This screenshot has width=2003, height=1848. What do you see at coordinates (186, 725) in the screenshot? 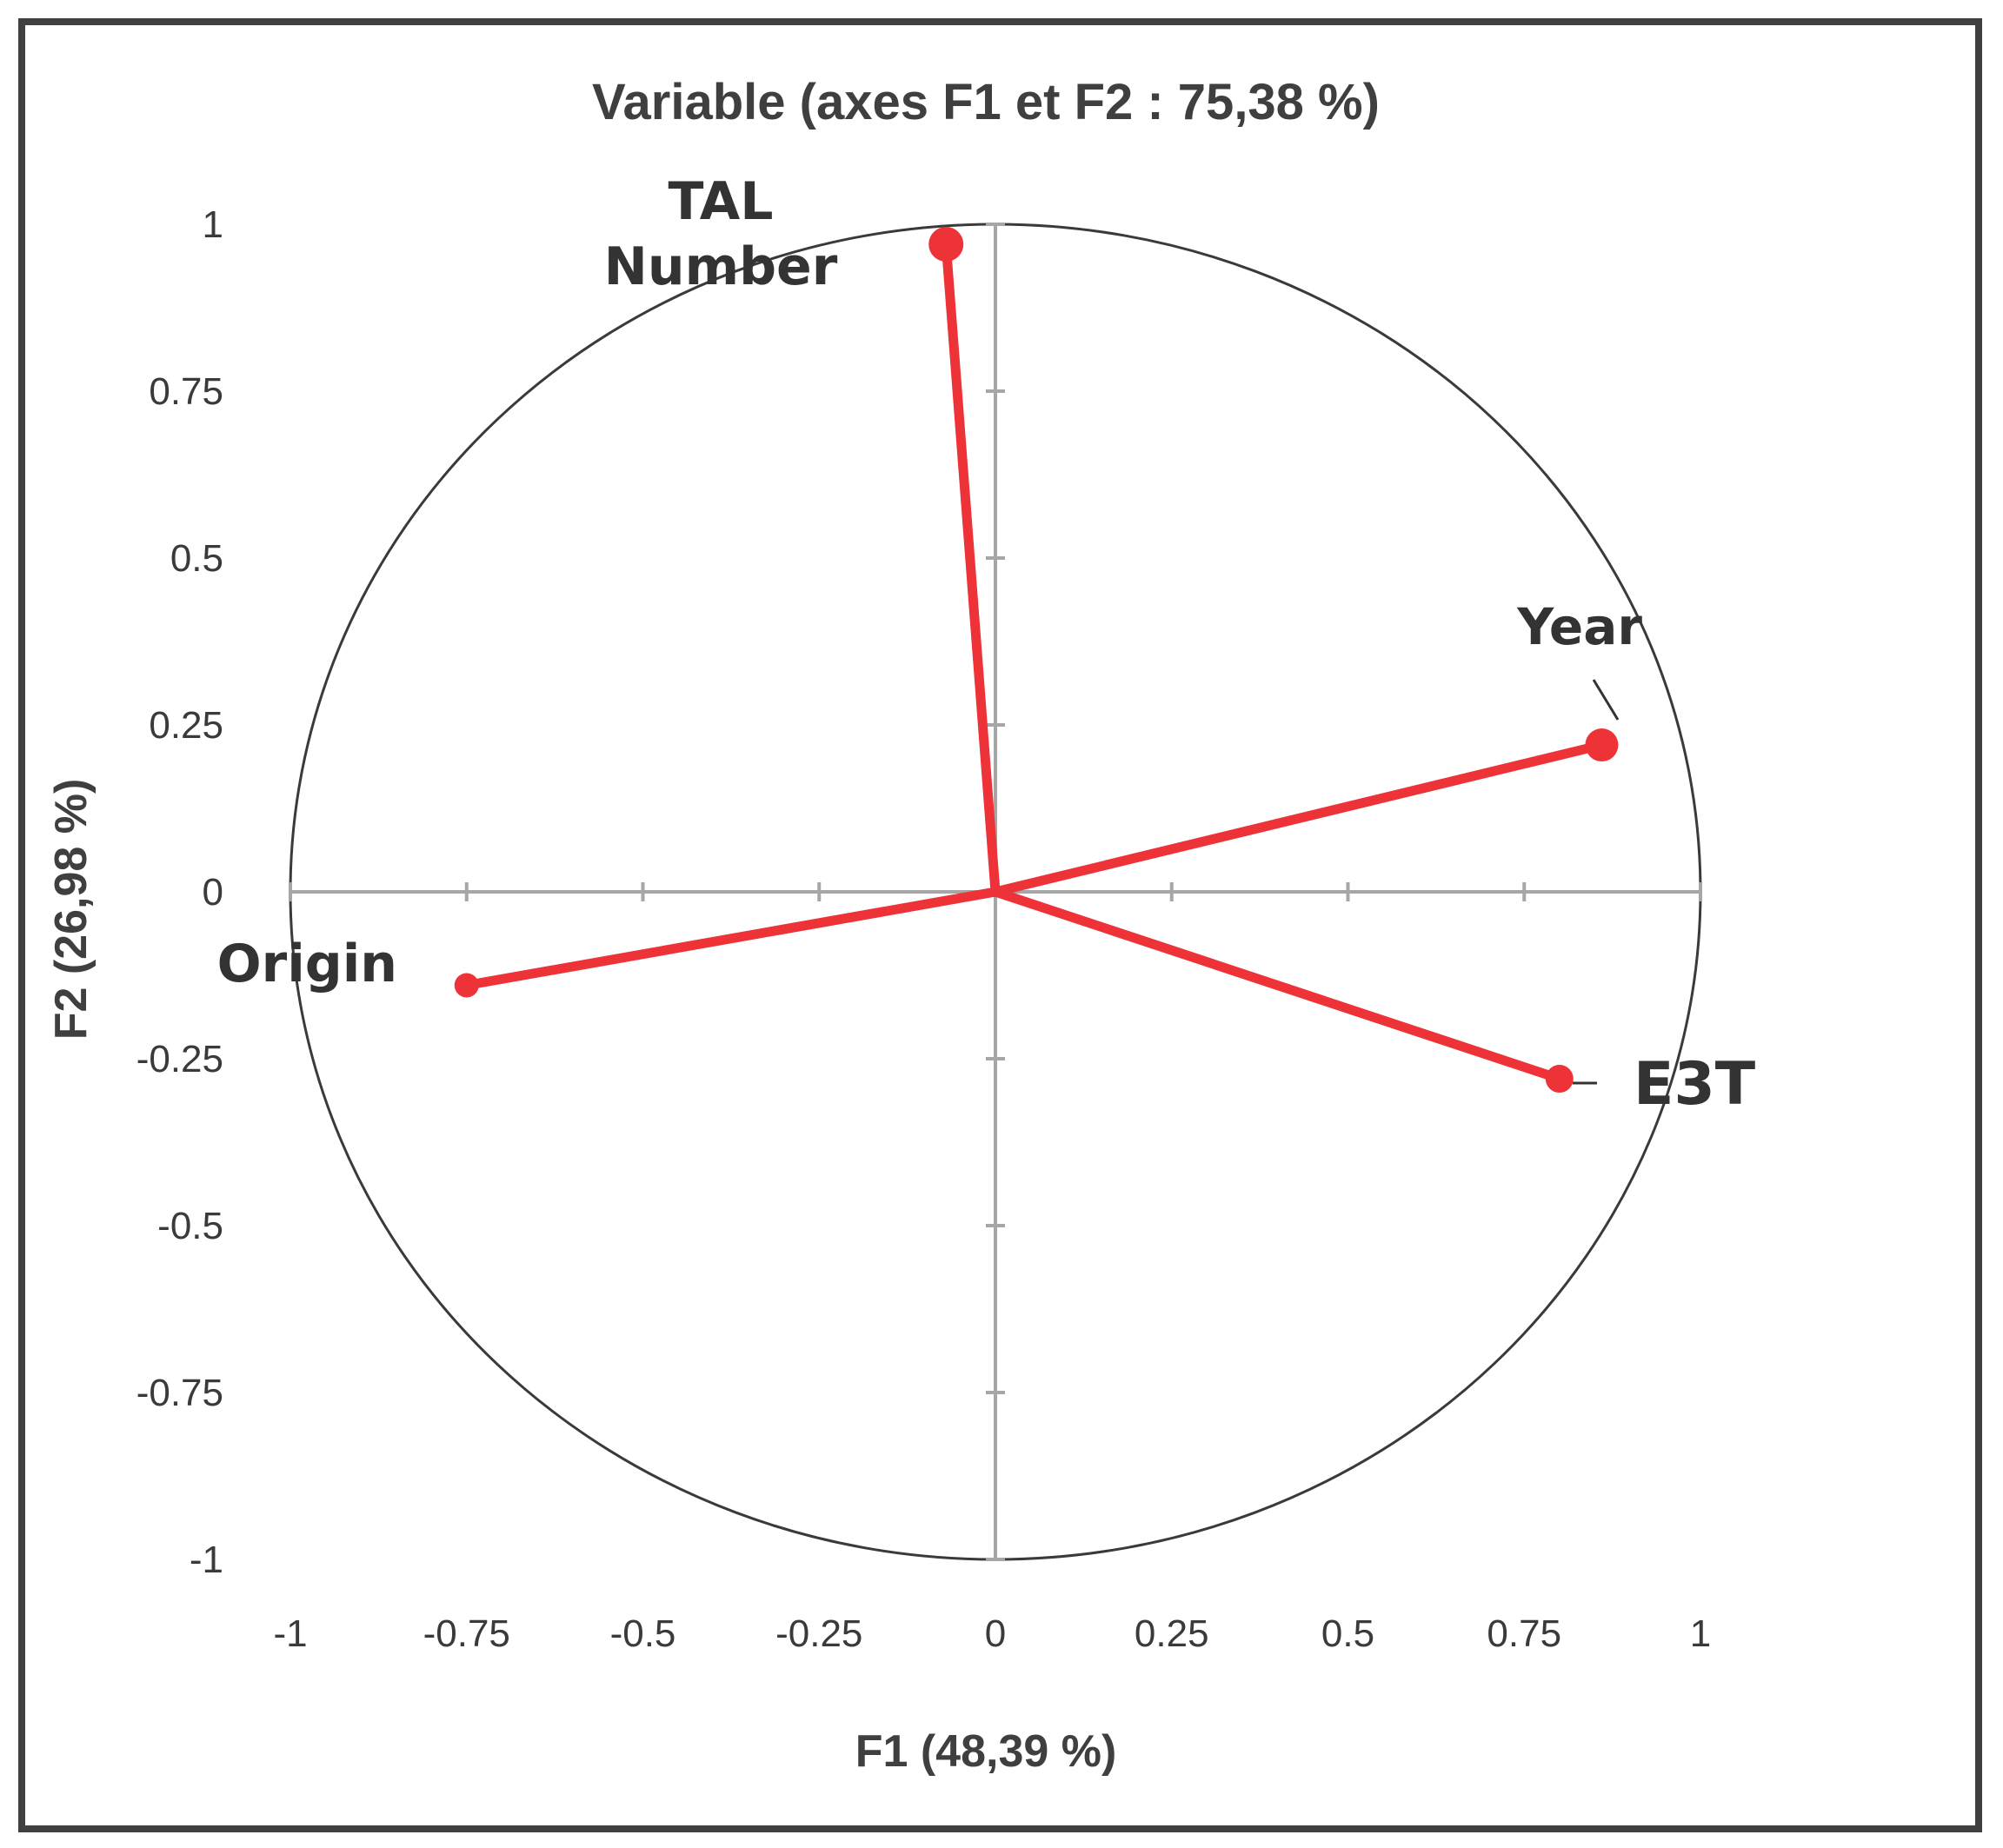
I see `y-tick-label: 0.25` at bounding box center [186, 725].